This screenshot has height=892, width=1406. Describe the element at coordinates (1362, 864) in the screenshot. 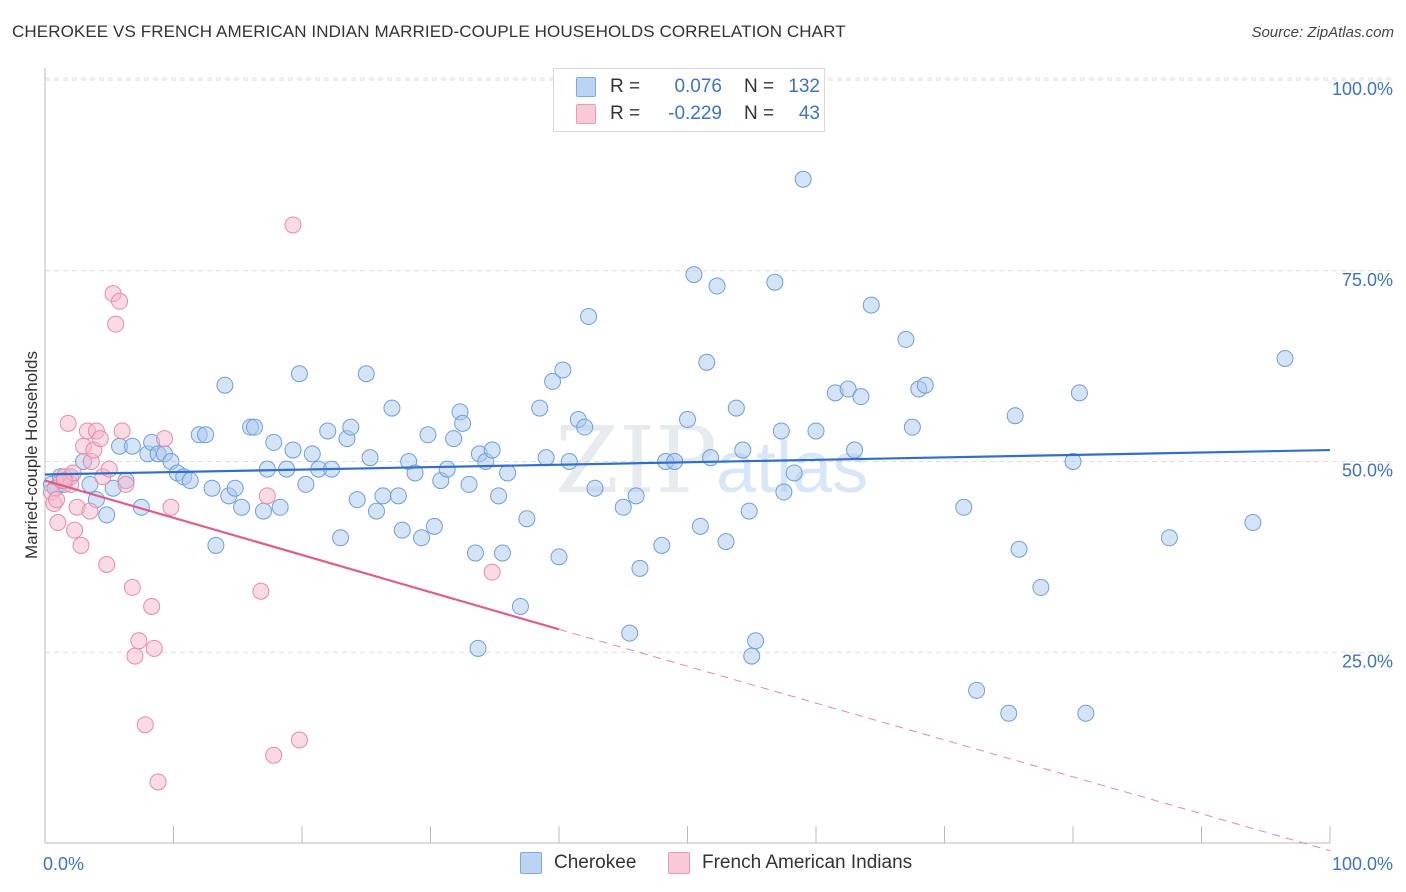

I see `x-tick-label: 100.0%` at that location.